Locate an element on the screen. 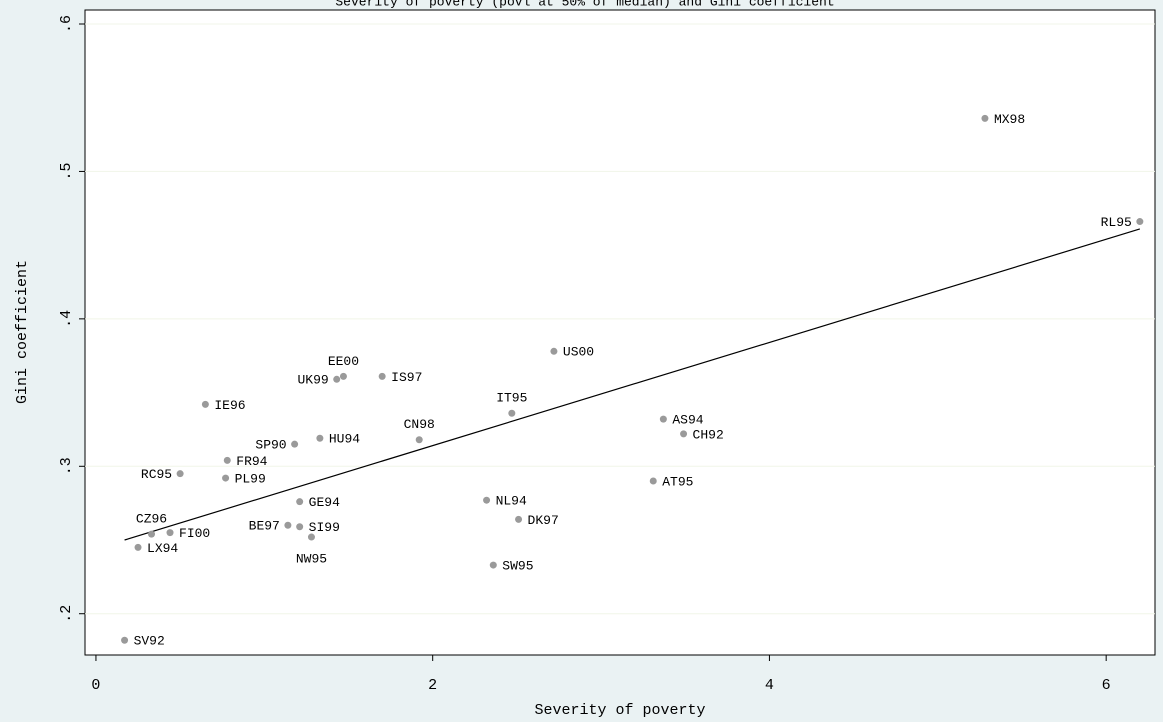 The width and height of the screenshot is (1163, 722). point-label: SW95 is located at coordinates (517, 566).